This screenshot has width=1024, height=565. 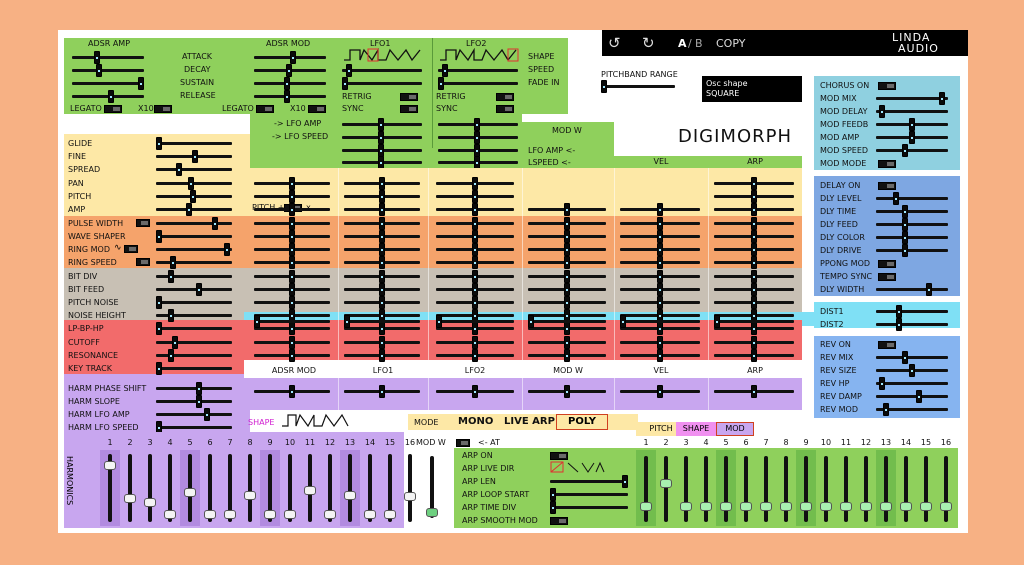 I want to click on amp-slider, so click(x=194, y=209).